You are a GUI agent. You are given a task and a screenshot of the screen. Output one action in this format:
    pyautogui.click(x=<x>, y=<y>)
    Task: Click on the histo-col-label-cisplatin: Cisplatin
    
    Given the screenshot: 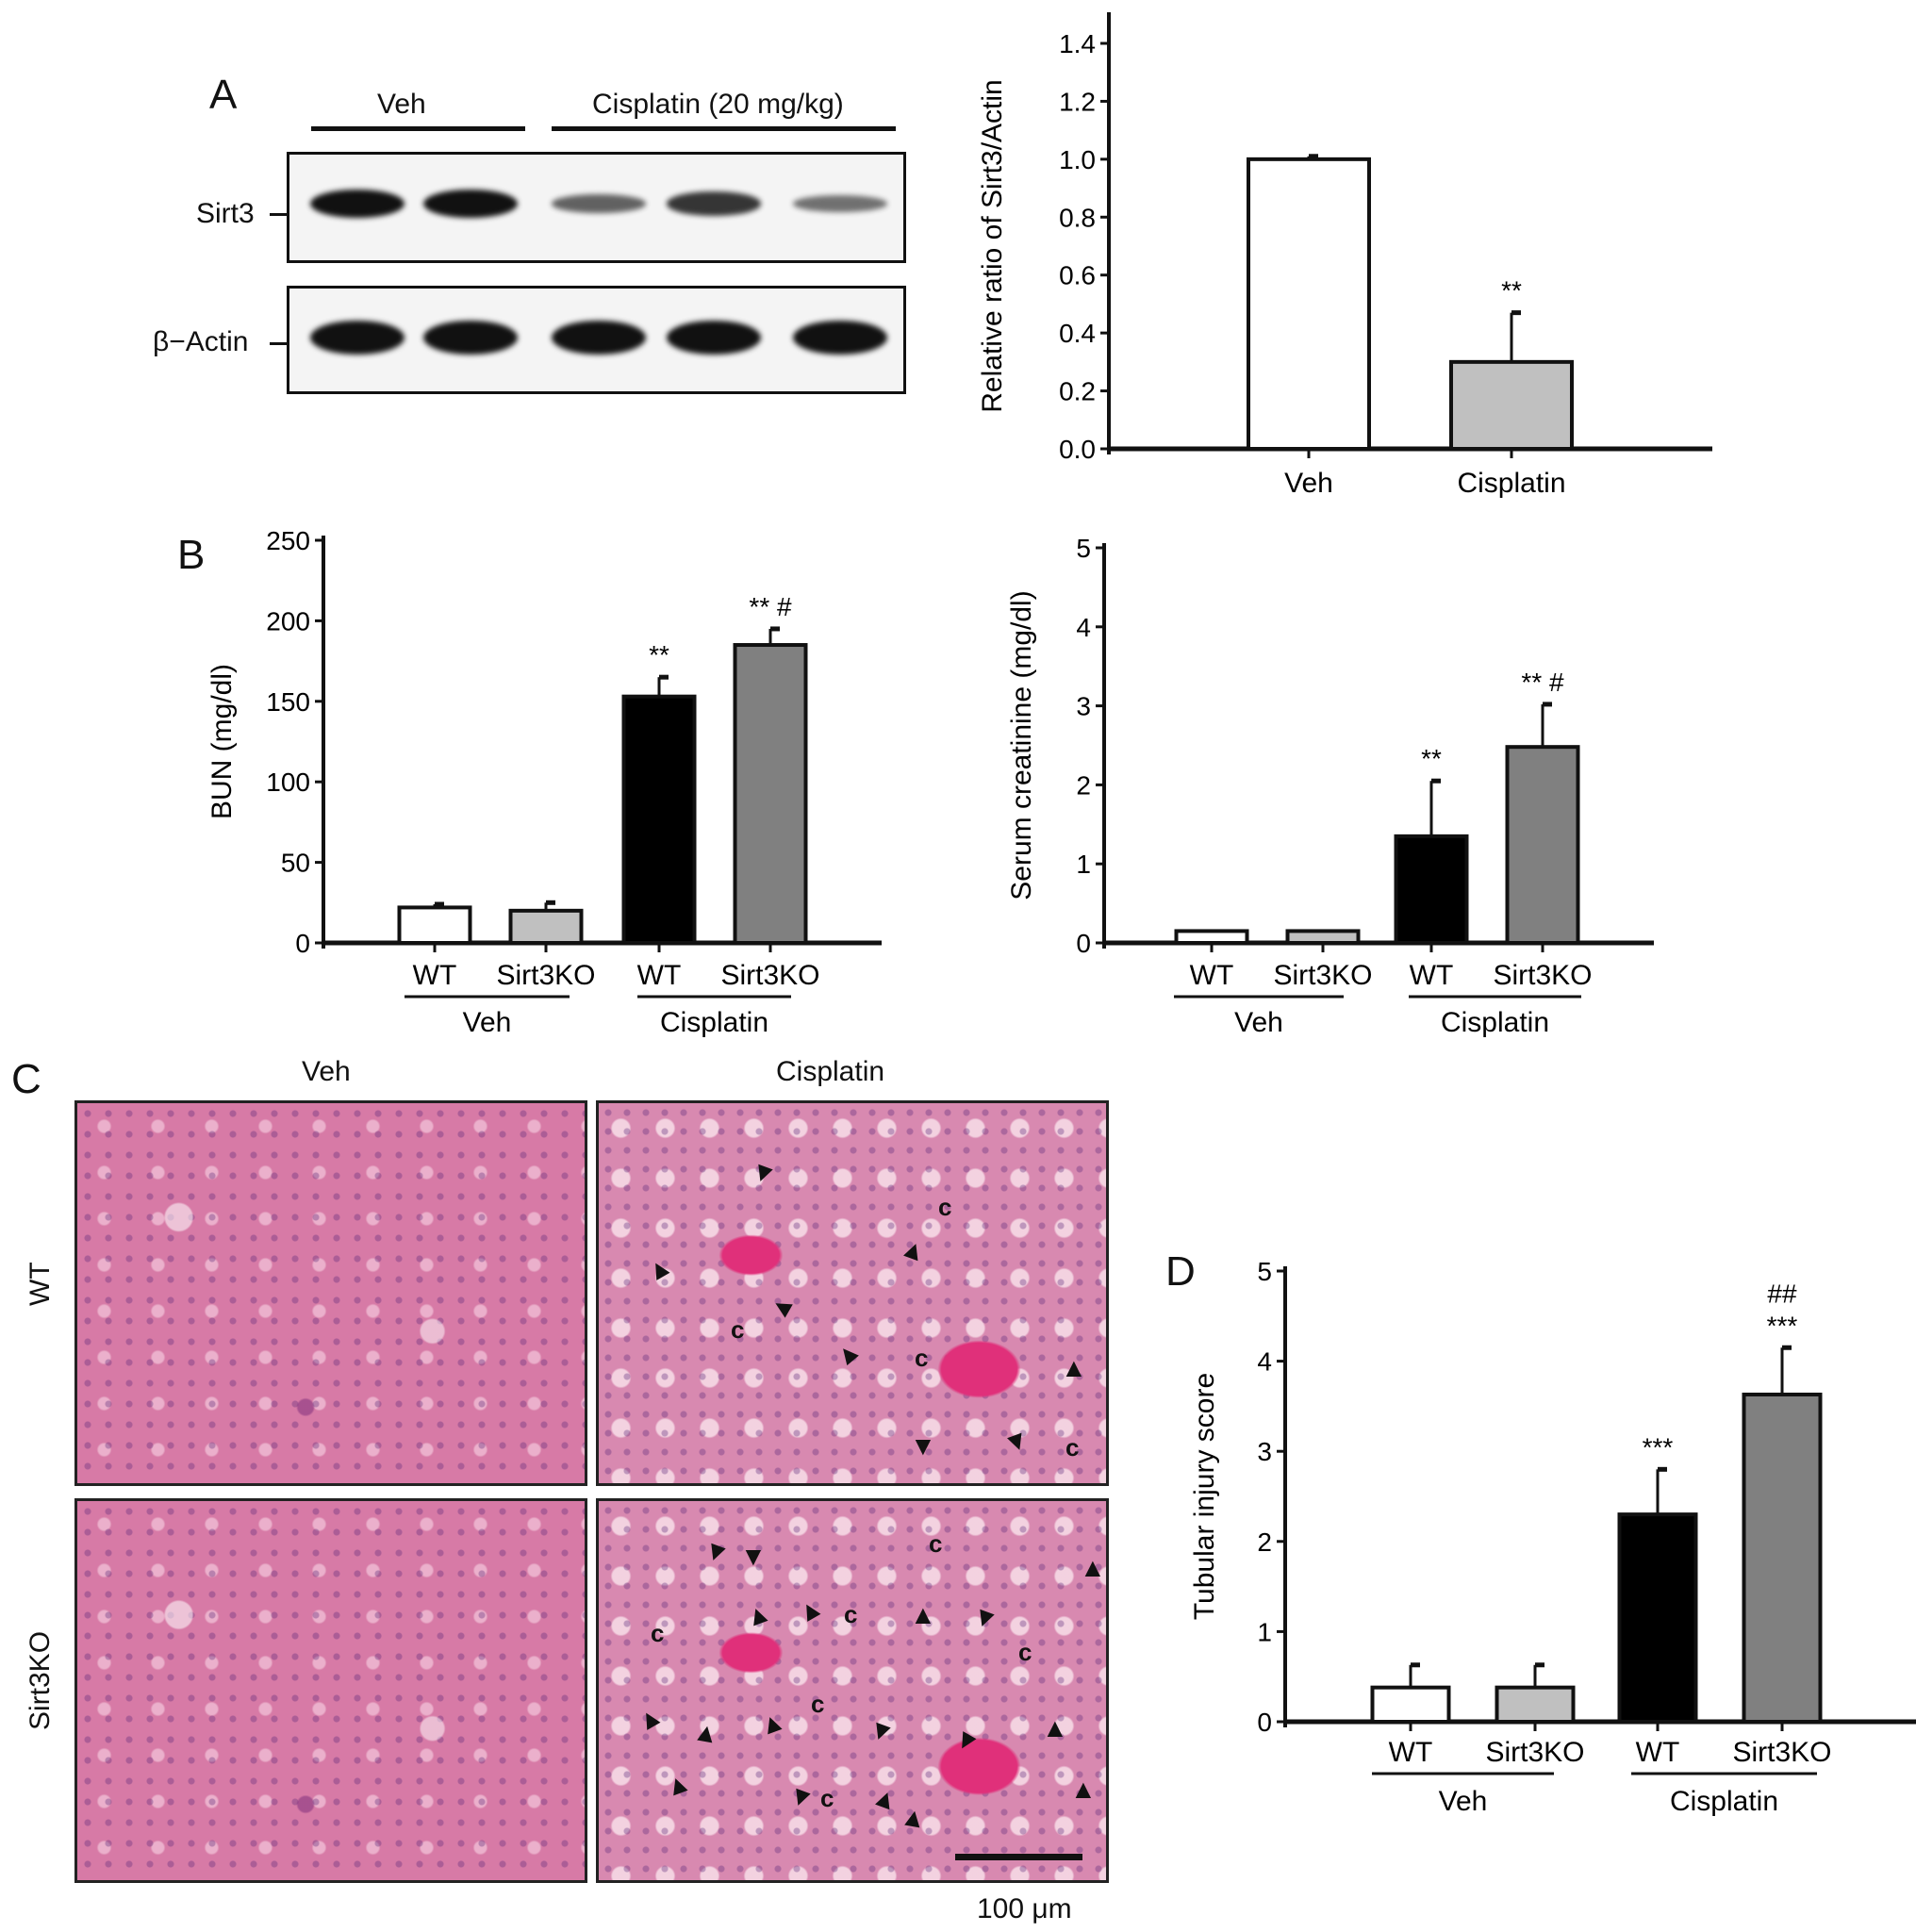 What is the action you would take?
    pyautogui.click(x=830, y=1071)
    